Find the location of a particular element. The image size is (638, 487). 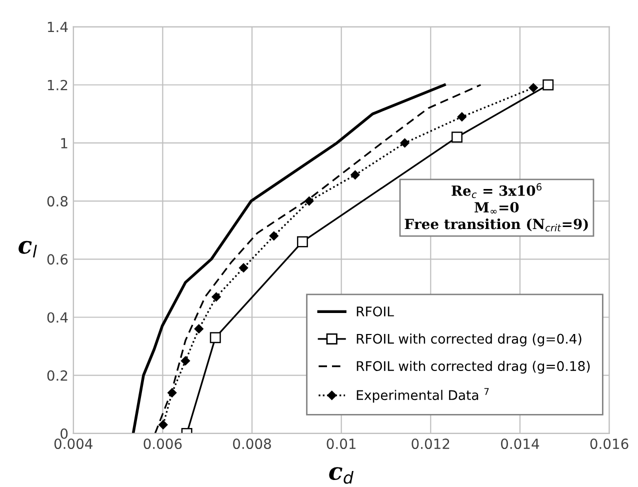

y-tick-label: 0.2 is located at coordinates (57, 375).